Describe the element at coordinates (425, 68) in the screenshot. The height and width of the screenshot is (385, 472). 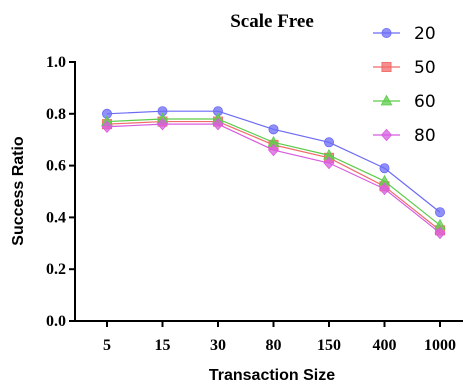
I see `legend-label: 50` at that location.